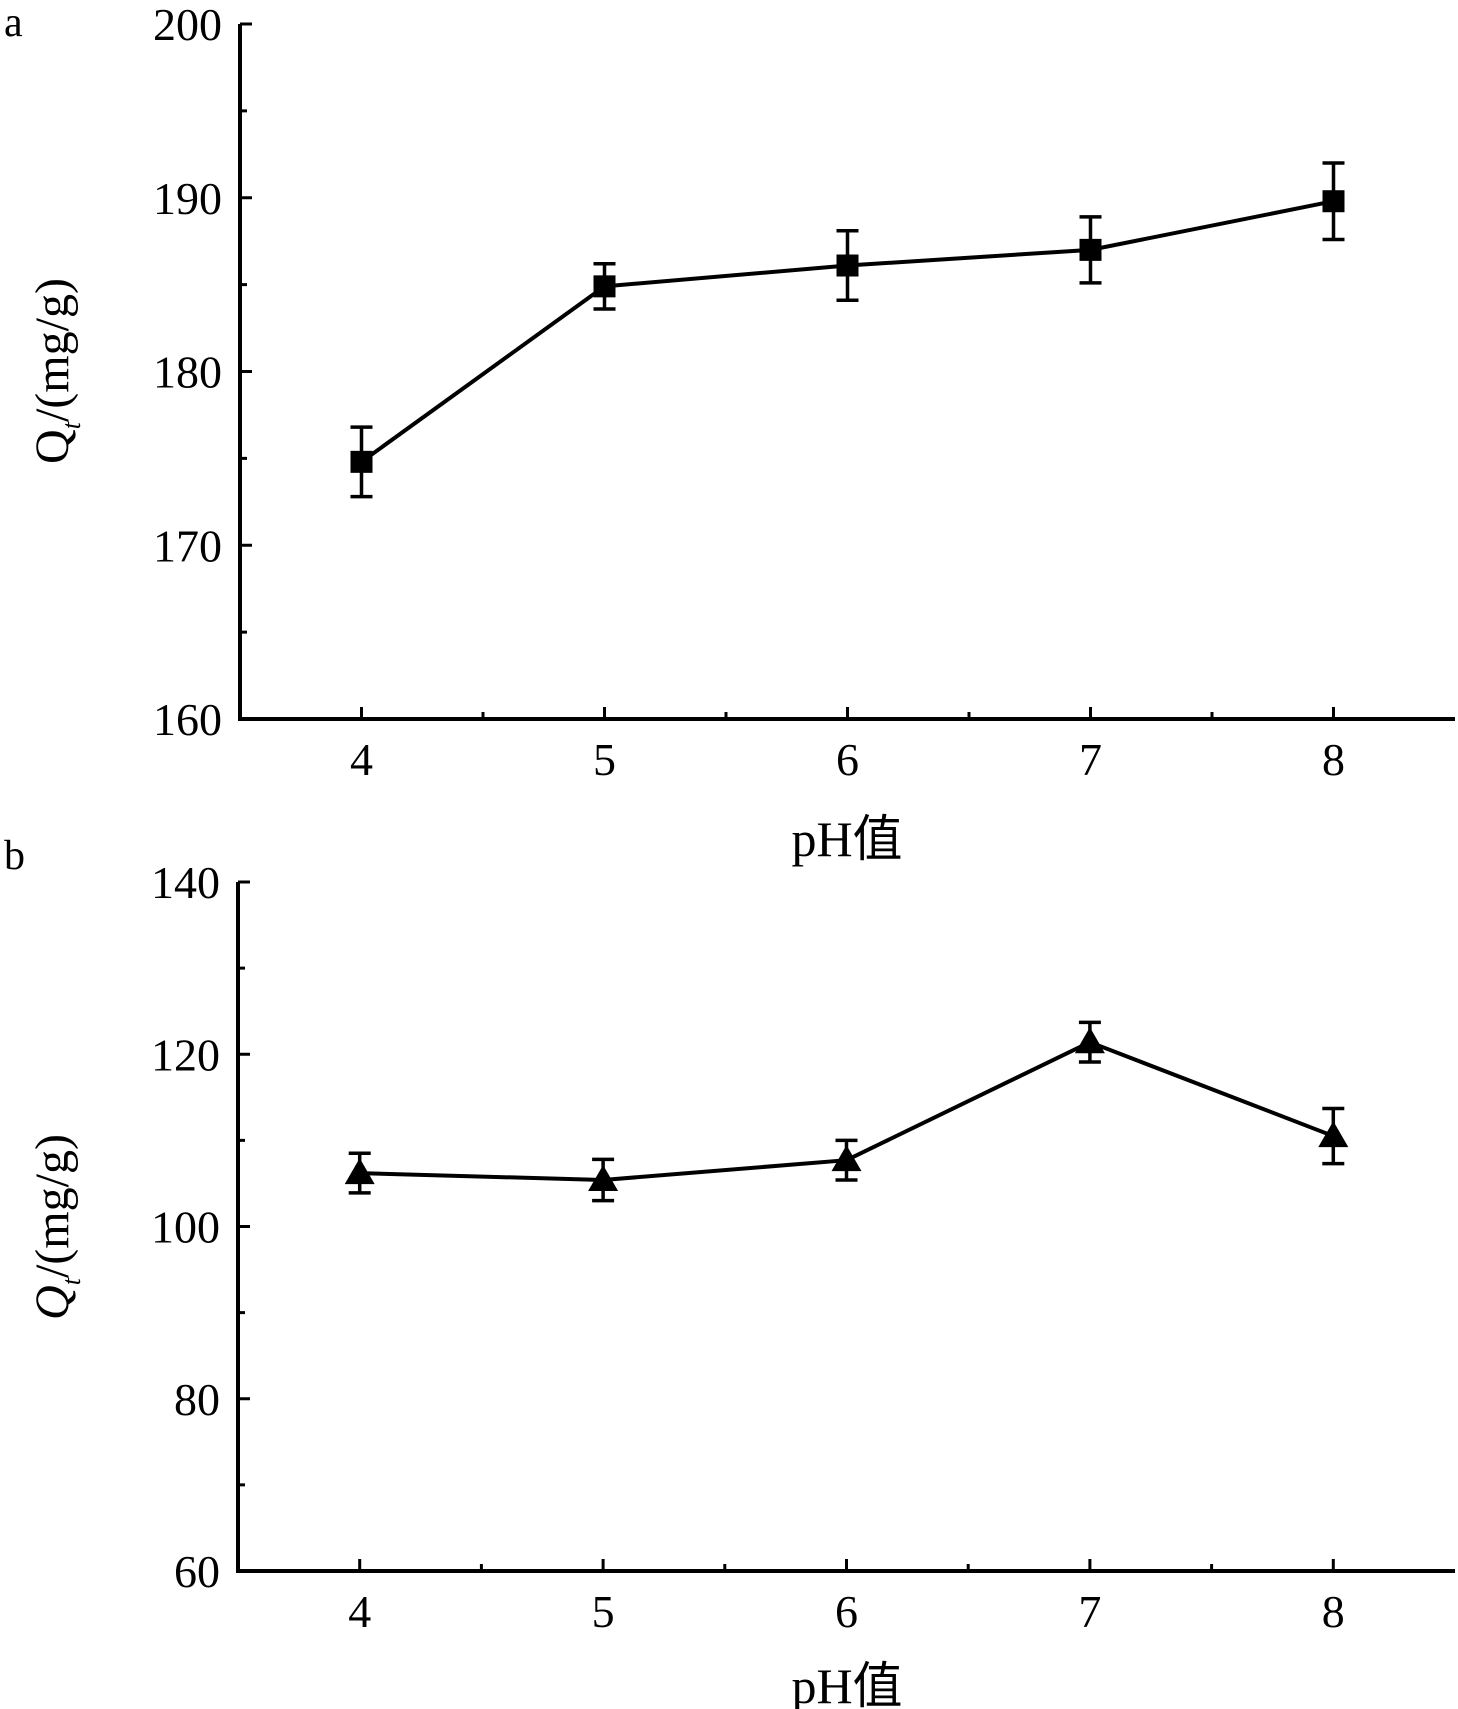 The height and width of the screenshot is (1709, 1458). Describe the element at coordinates (197, 1571) in the screenshot. I see `y-tick-label: 60` at that location.